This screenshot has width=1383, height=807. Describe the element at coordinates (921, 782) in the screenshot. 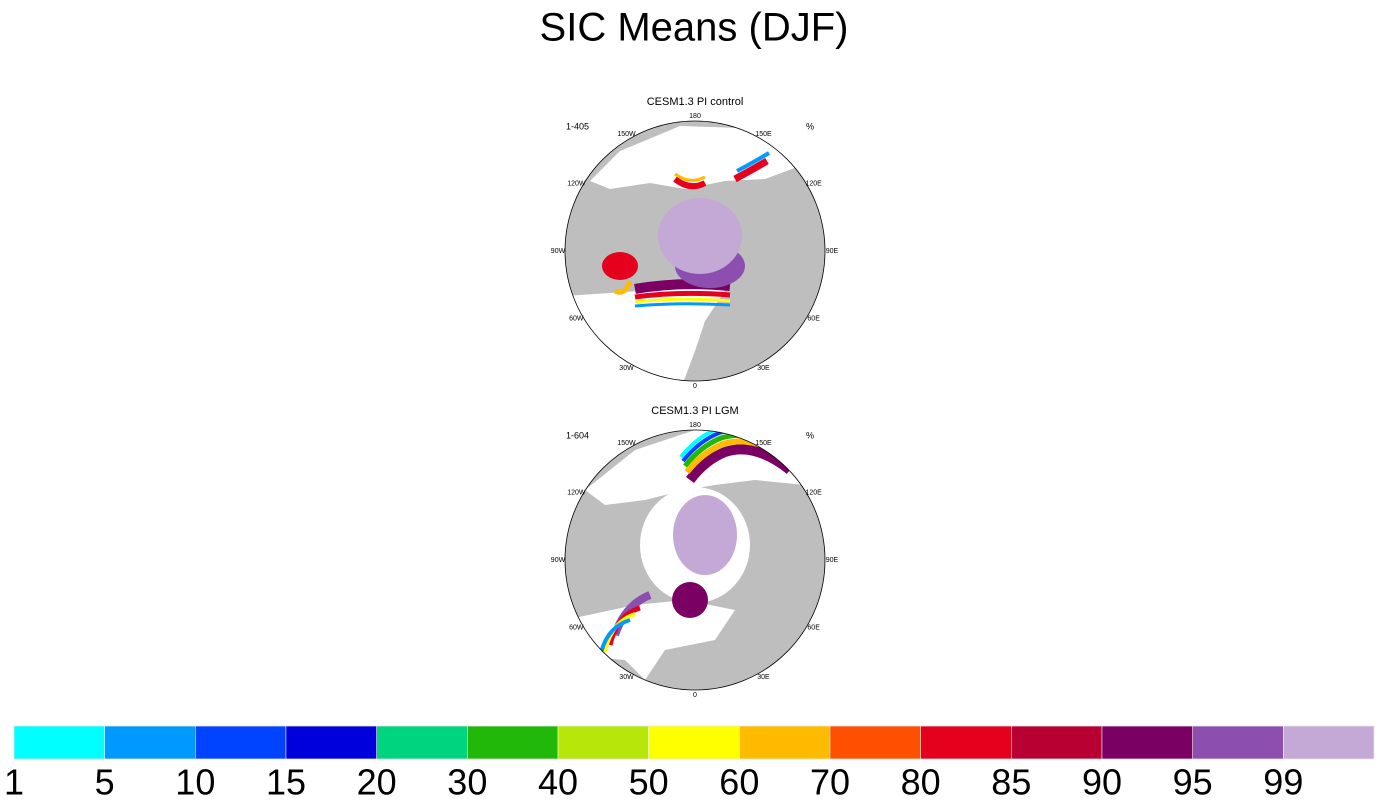

I see `colorbar-label: 80` at that location.